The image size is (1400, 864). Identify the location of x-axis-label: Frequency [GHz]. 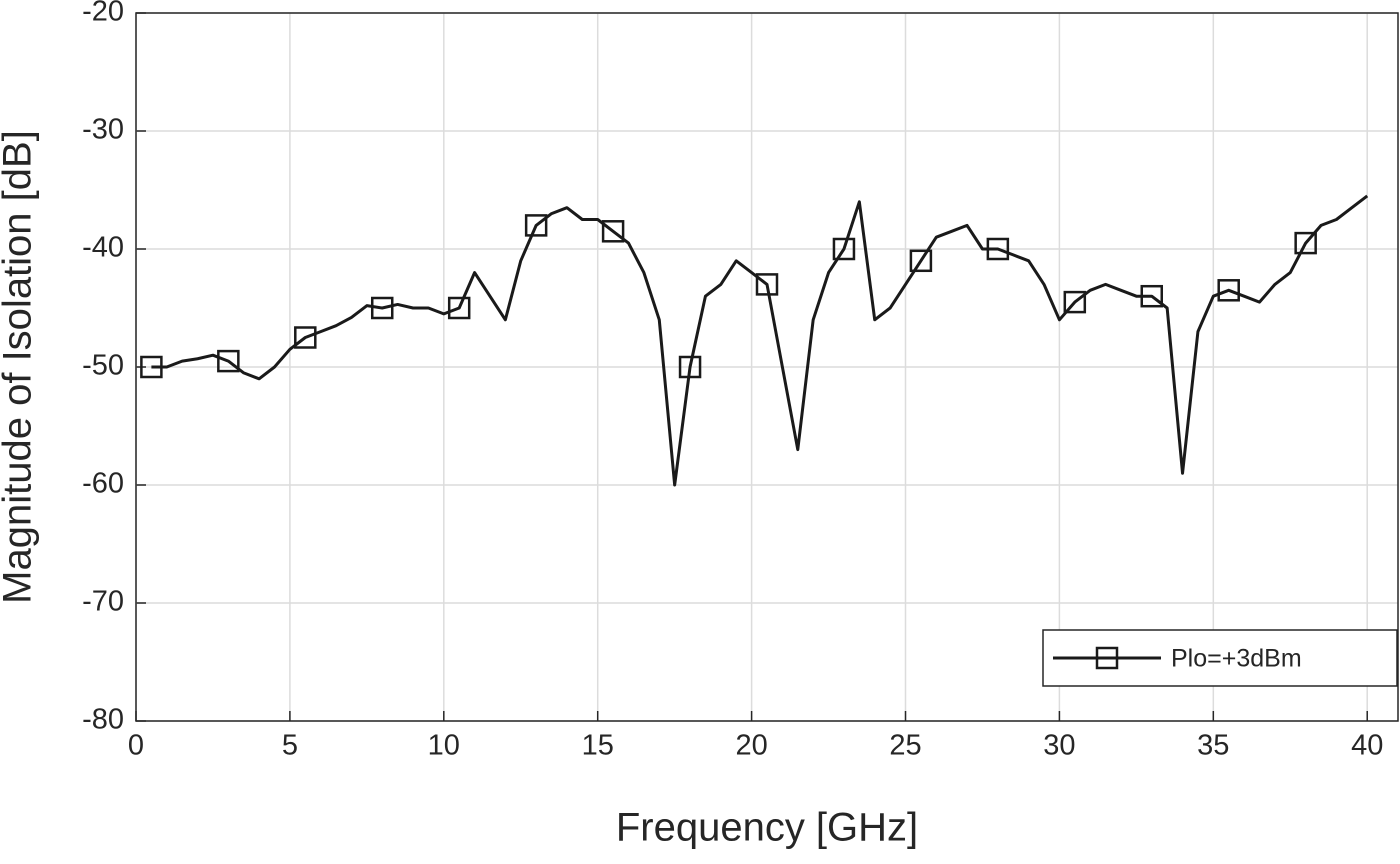
(767, 828).